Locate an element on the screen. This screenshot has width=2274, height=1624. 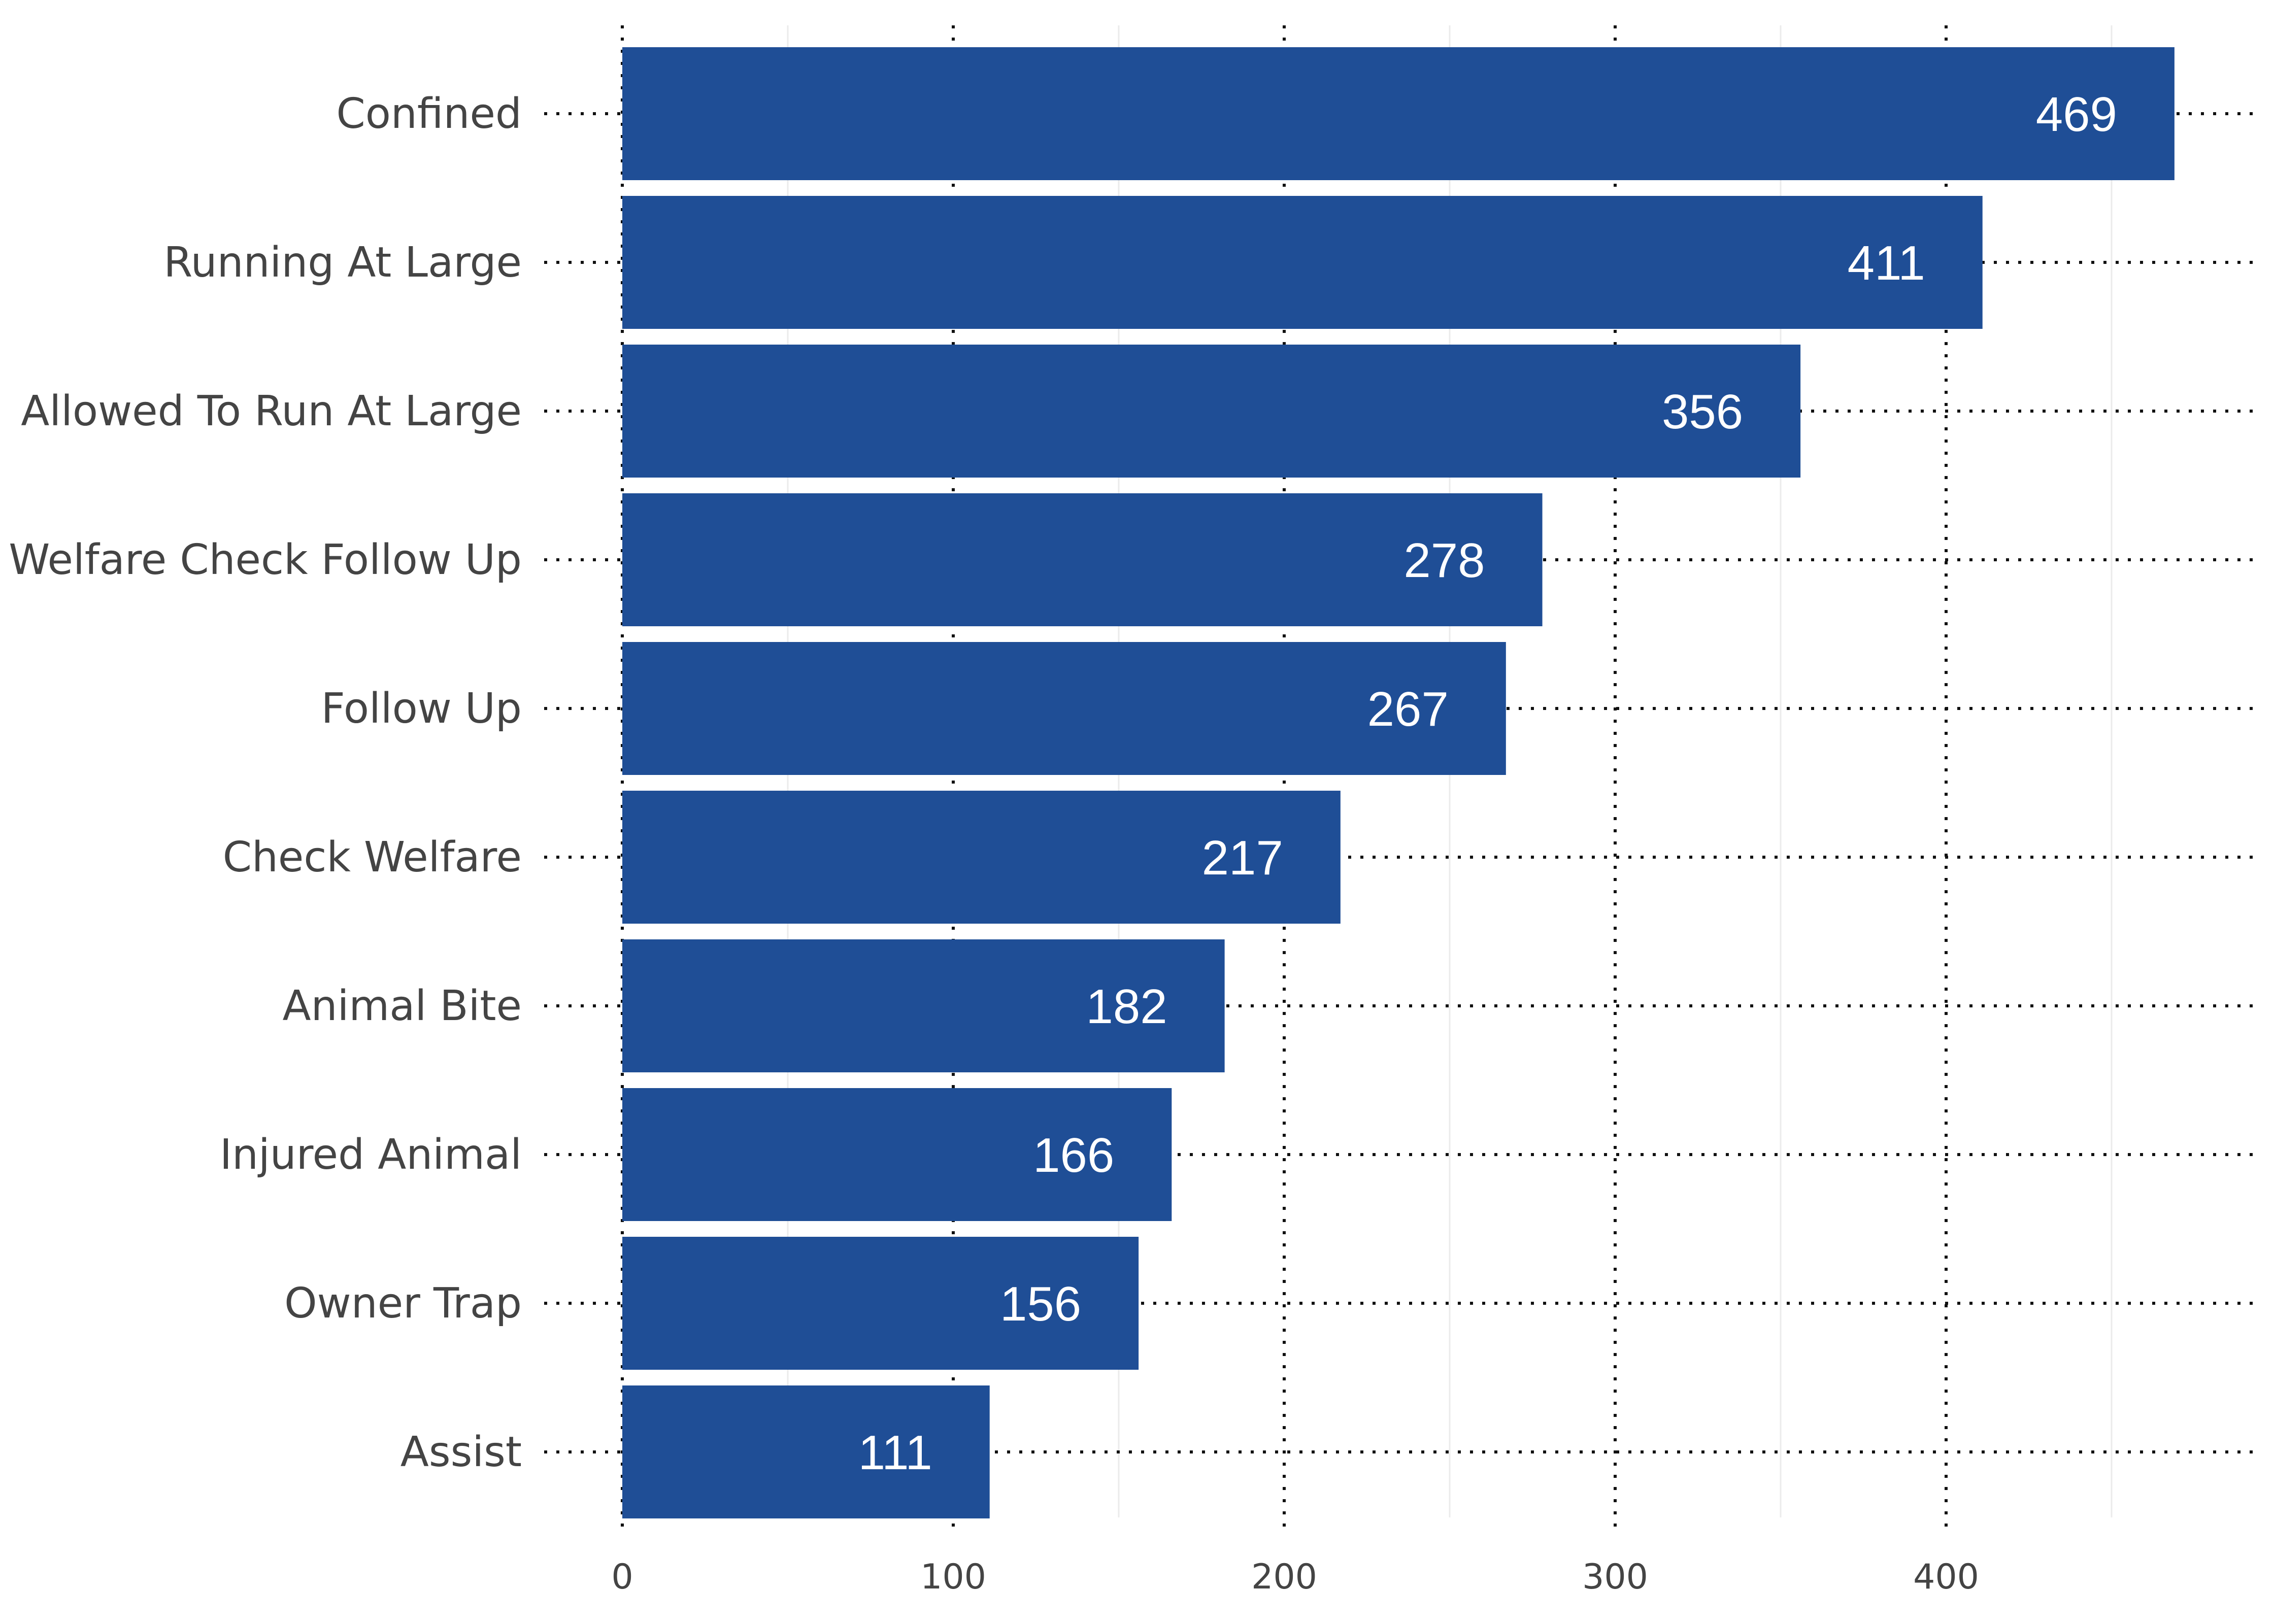
category-label: Check Welfare is located at coordinates (373, 857).